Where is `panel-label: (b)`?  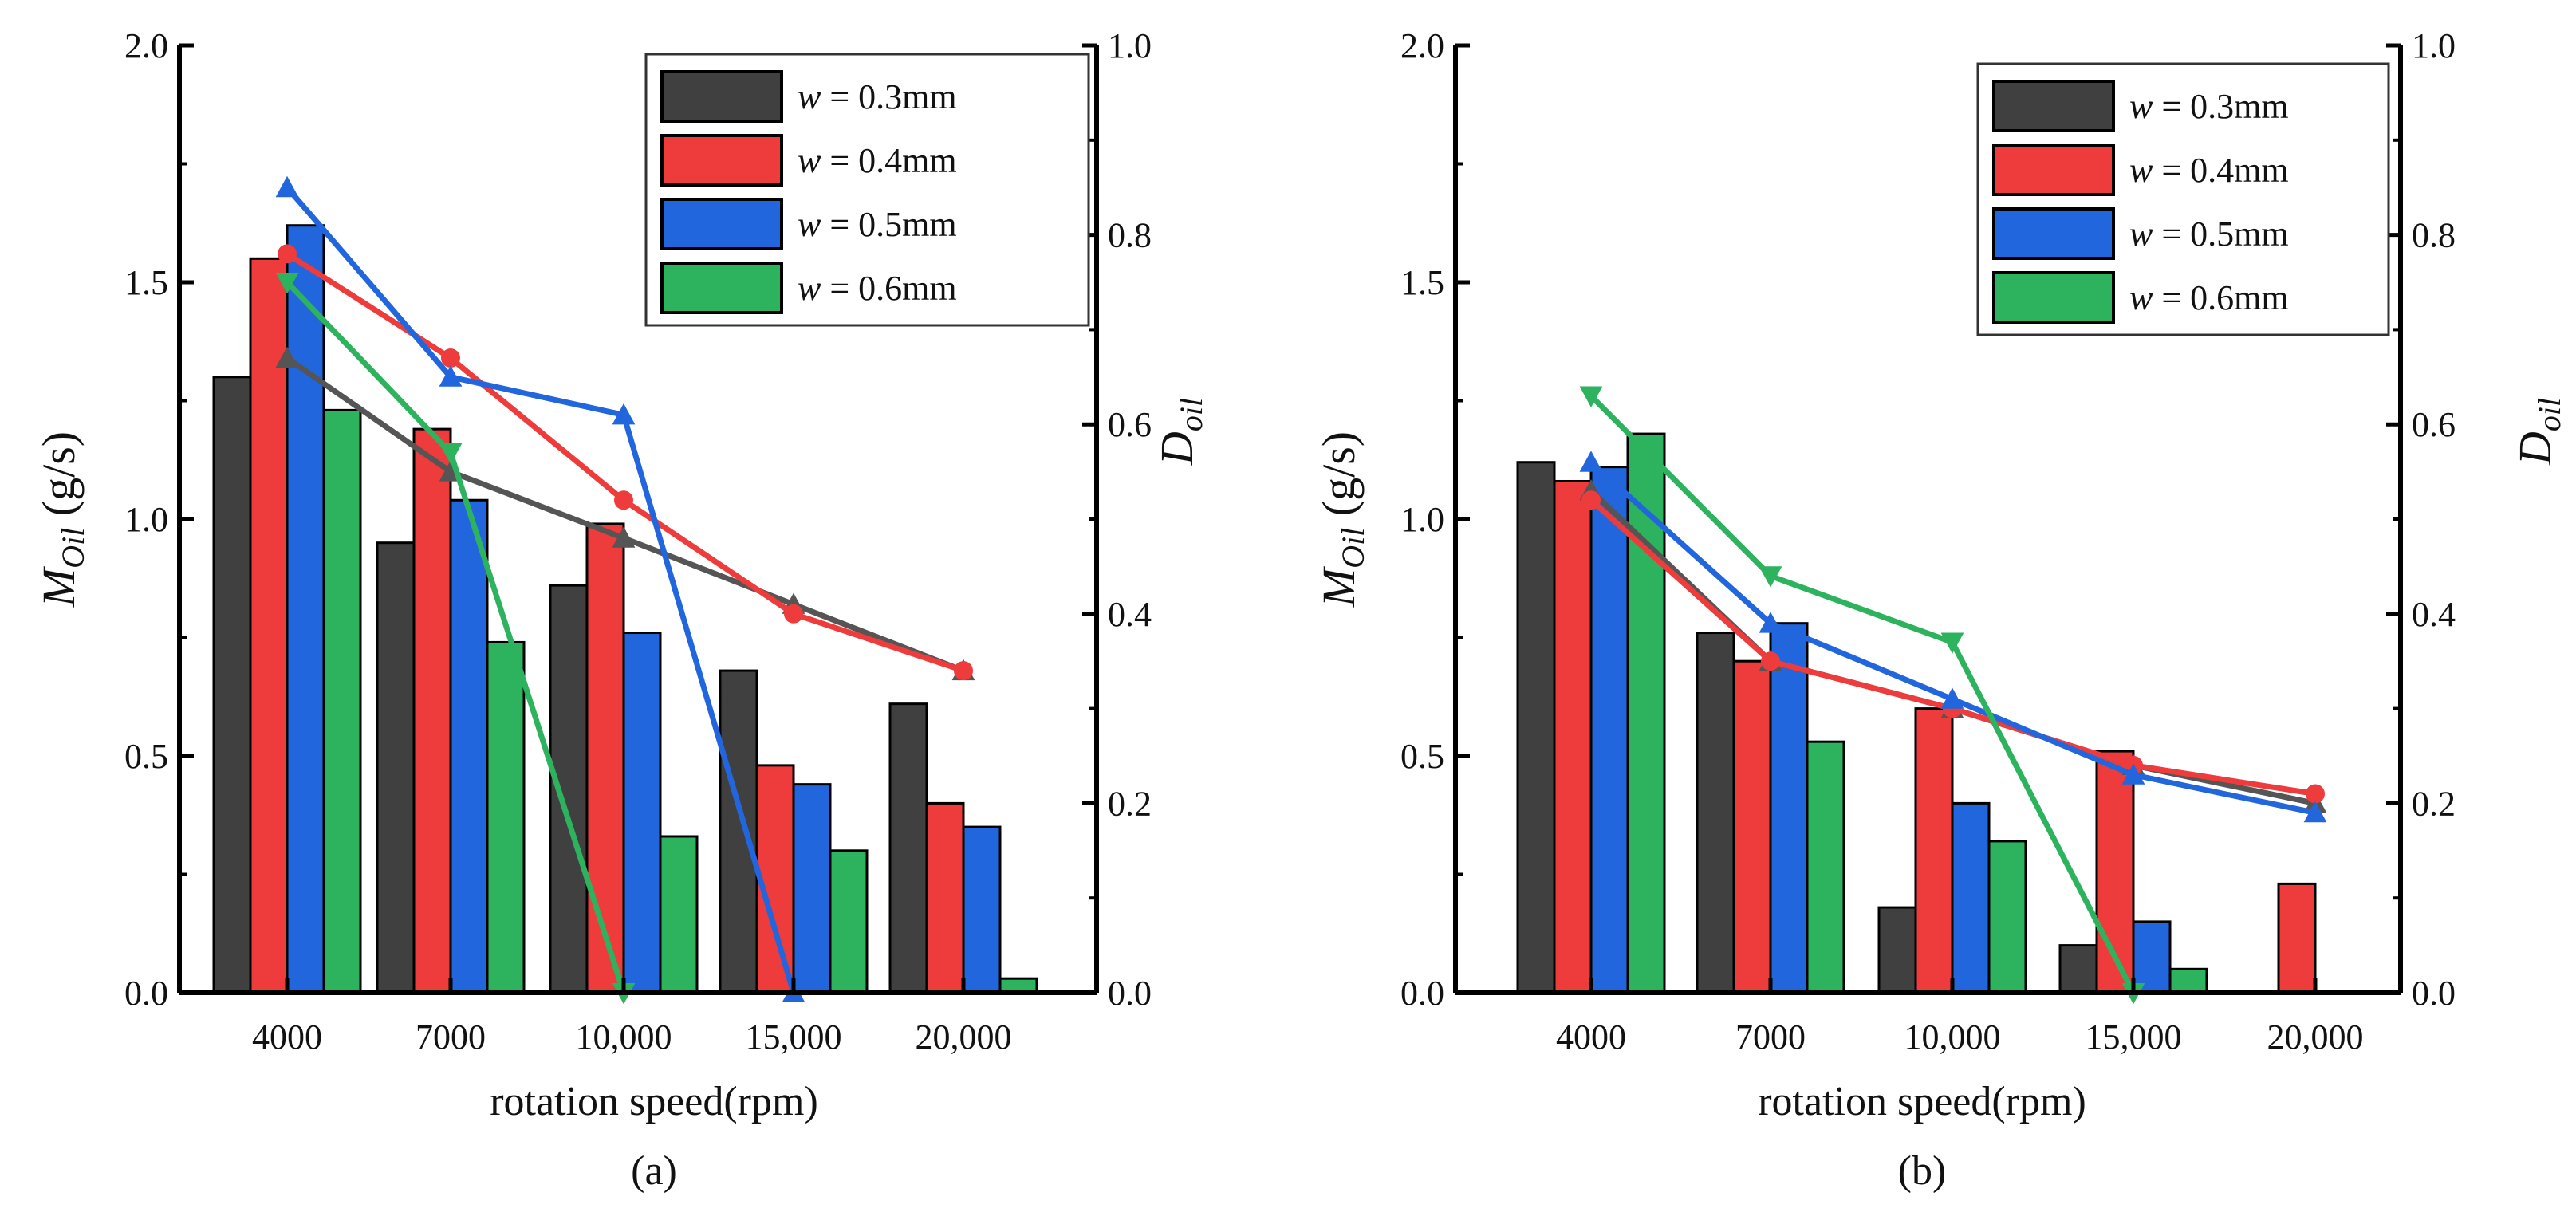 panel-label: (b) is located at coordinates (1922, 1171).